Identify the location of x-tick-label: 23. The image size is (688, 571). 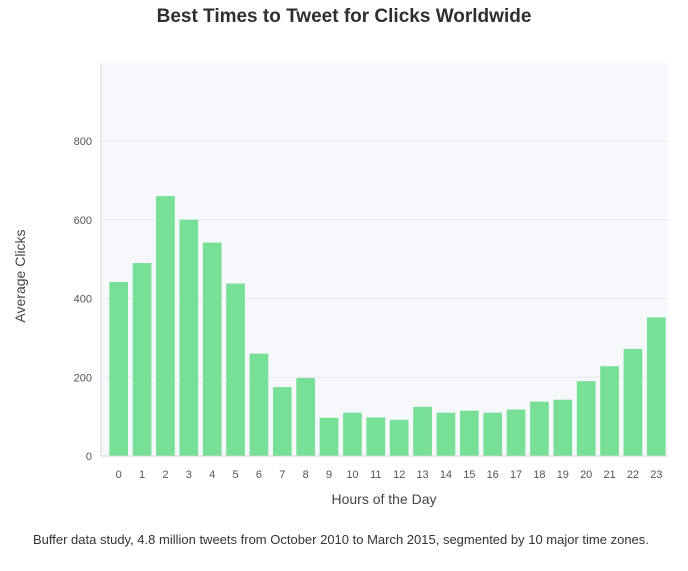
(656, 475).